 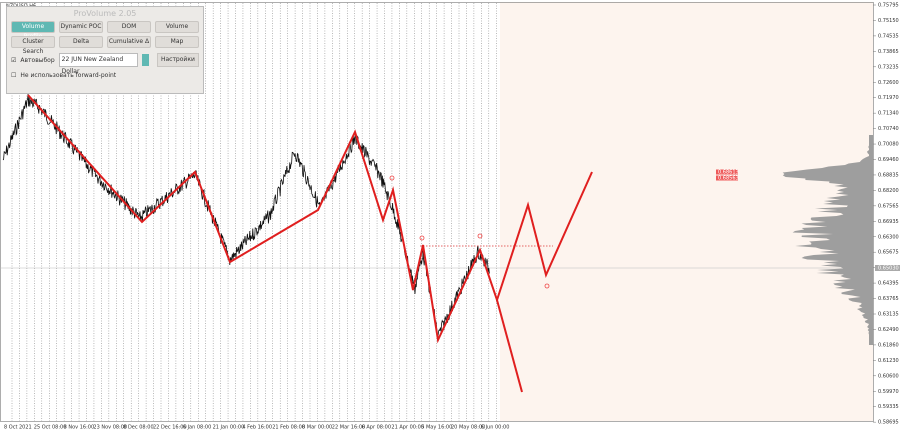 What do you see at coordinates (888, 67) in the screenshot?
I see `price-label: 0.73235` at bounding box center [888, 67].